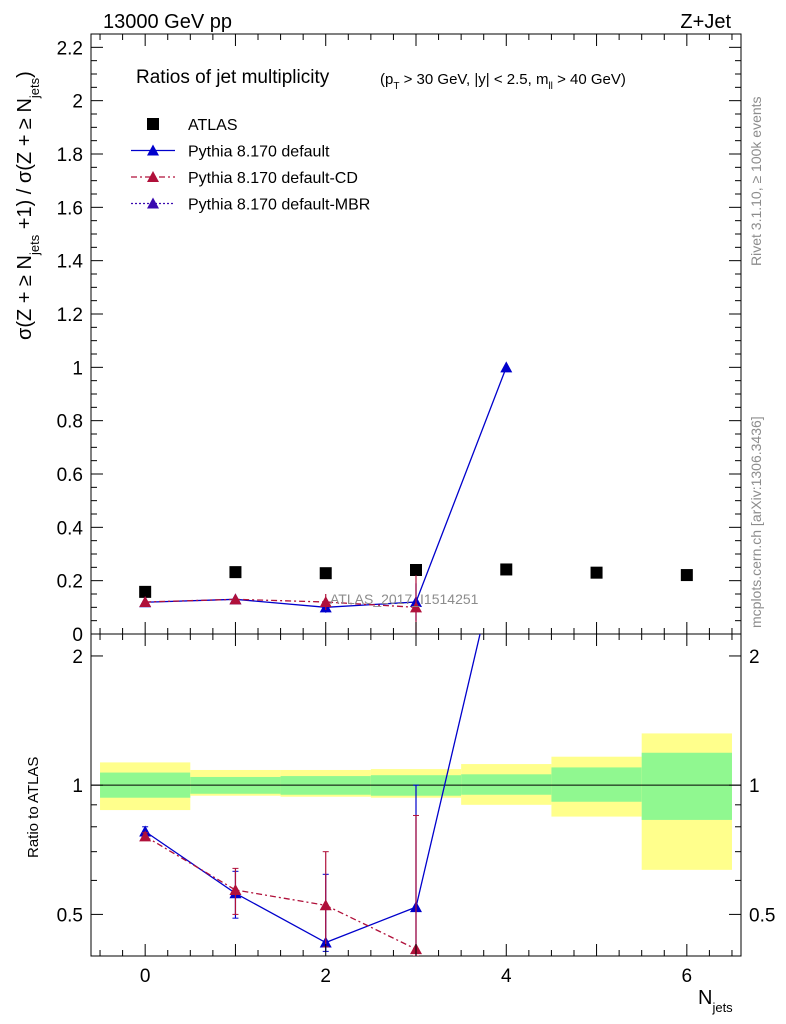  I want to click on ratio-y-tick-label-right: 0.5, so click(762, 915).